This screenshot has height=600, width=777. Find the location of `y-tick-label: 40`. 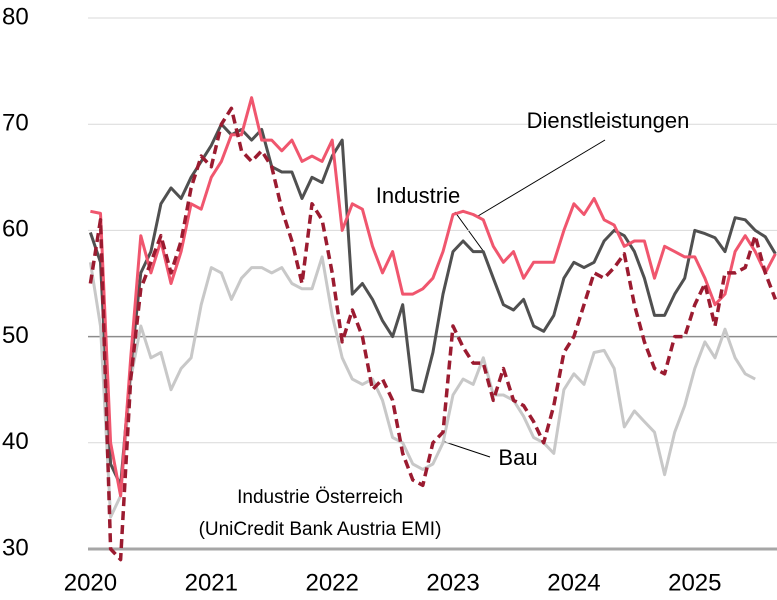

y-tick-label: 40 is located at coordinates (15, 441).